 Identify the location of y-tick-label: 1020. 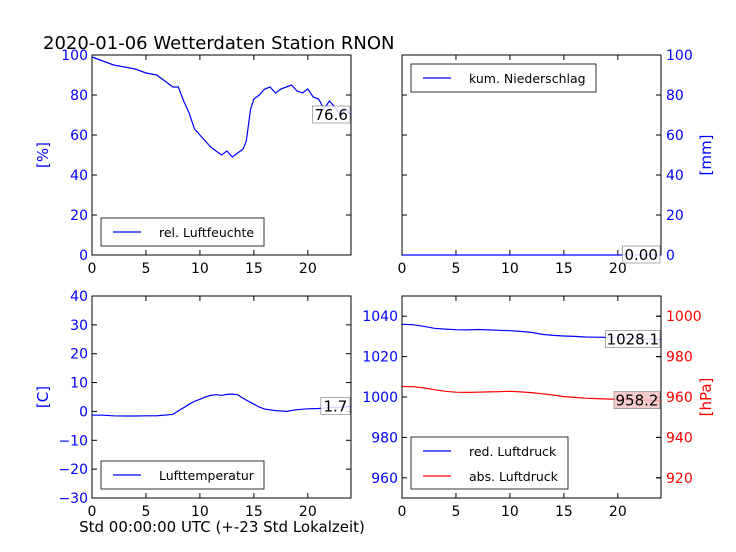
(380, 358).